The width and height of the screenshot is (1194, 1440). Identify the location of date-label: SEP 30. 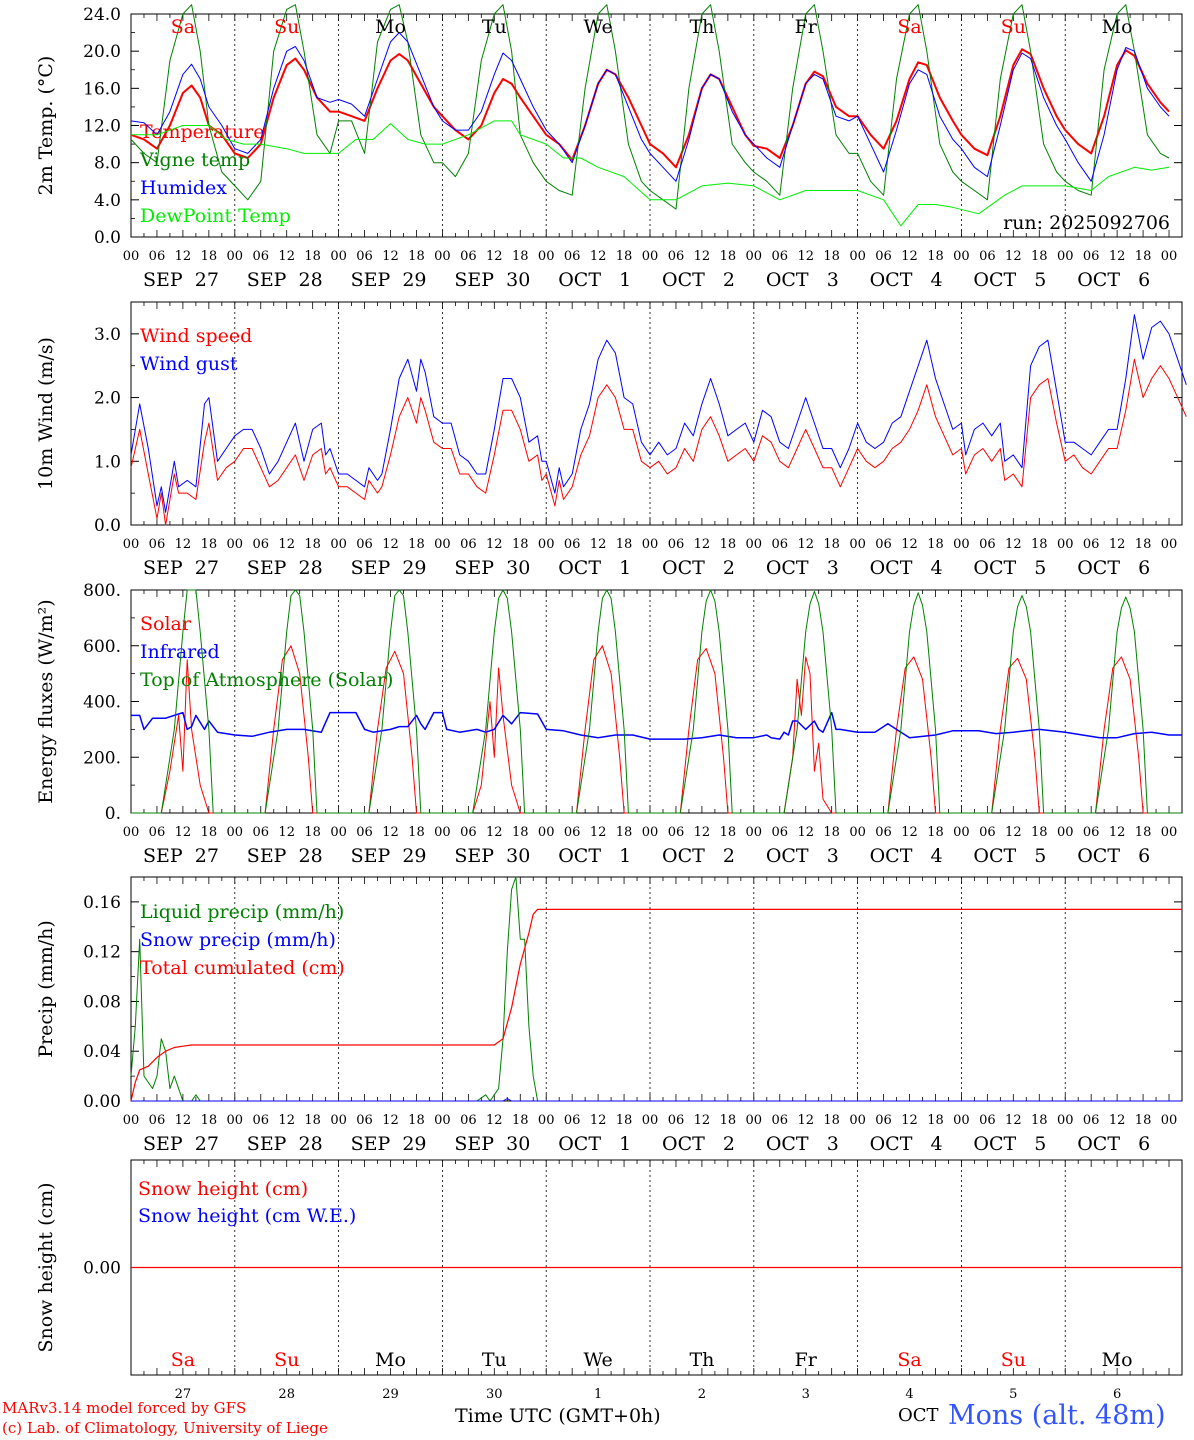
(492, 1144).